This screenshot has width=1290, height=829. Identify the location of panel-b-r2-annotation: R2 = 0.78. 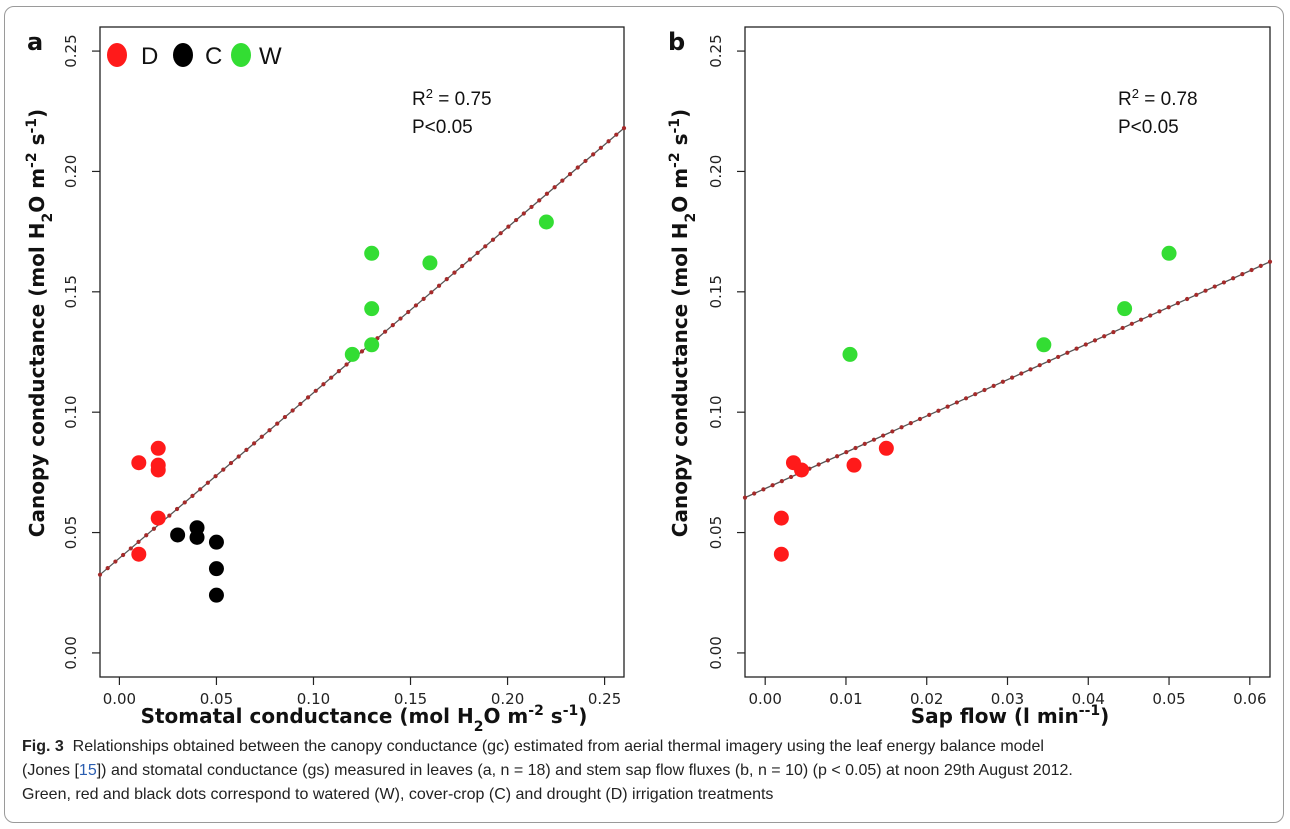
(1158, 98).